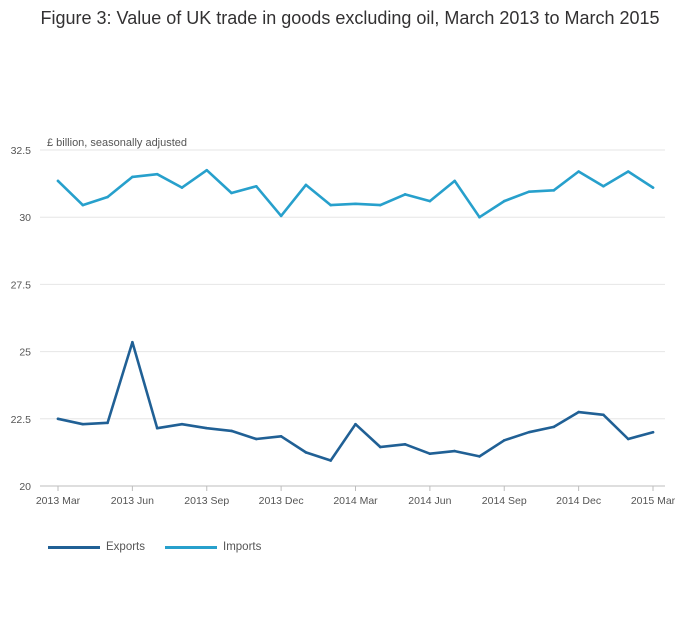 The image size is (700, 635). I want to click on x-tick-label: 2013 Mar, so click(58, 501).